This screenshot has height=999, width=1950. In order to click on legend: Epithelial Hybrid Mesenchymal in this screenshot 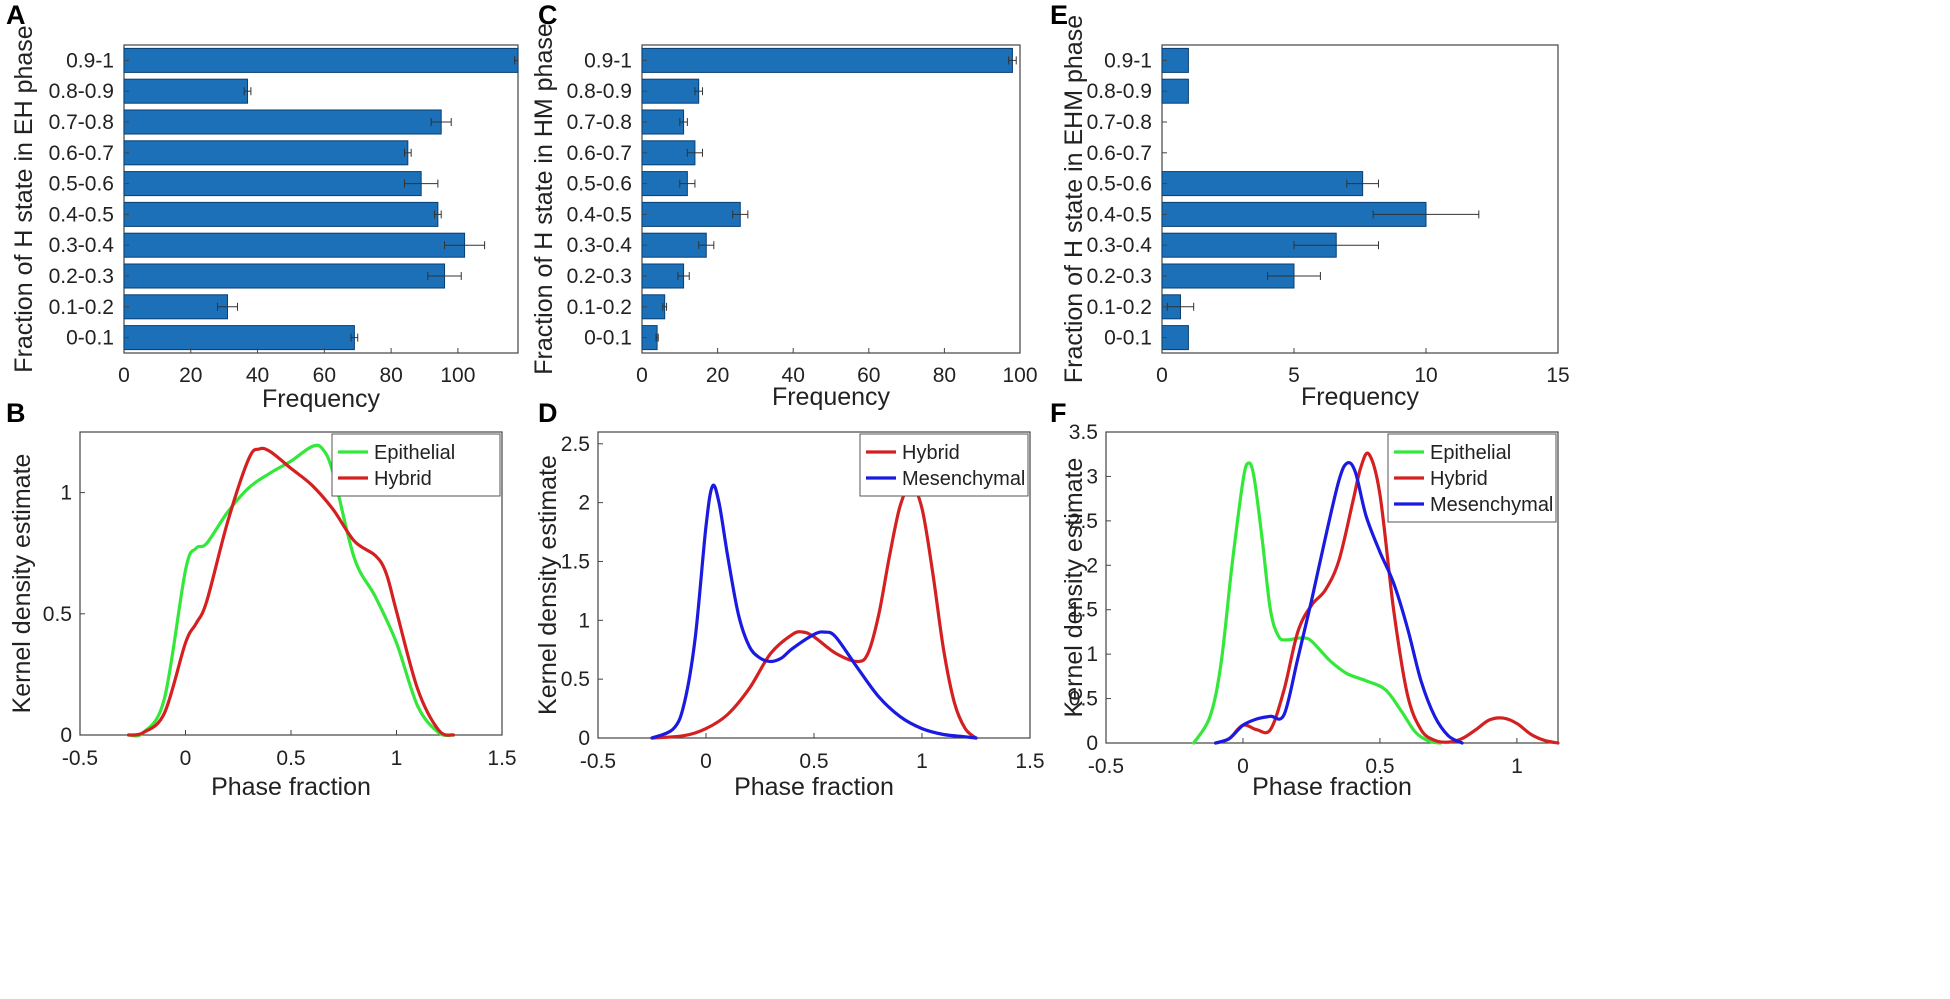, I will do `click(1472, 478)`.